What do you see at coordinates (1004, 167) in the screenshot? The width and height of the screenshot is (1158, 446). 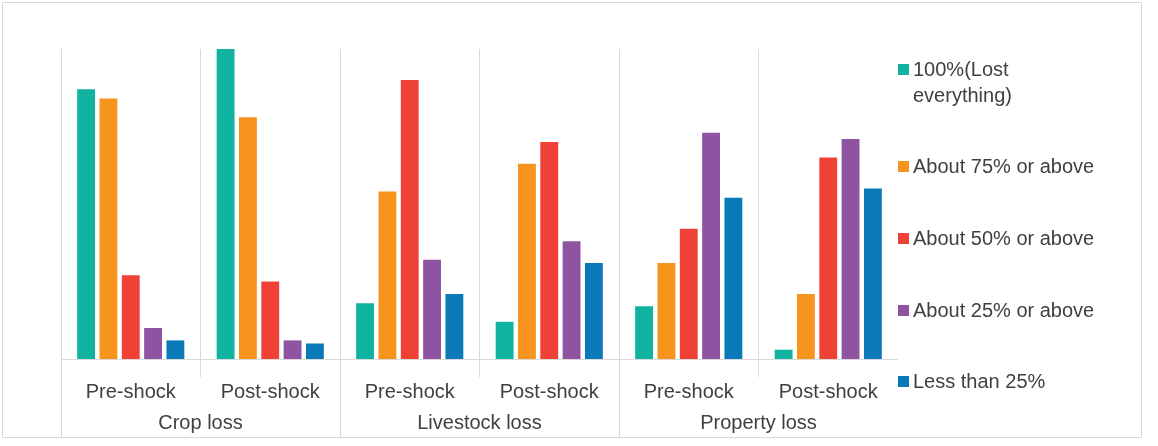 I see `legend-label: About 75% or above` at bounding box center [1004, 167].